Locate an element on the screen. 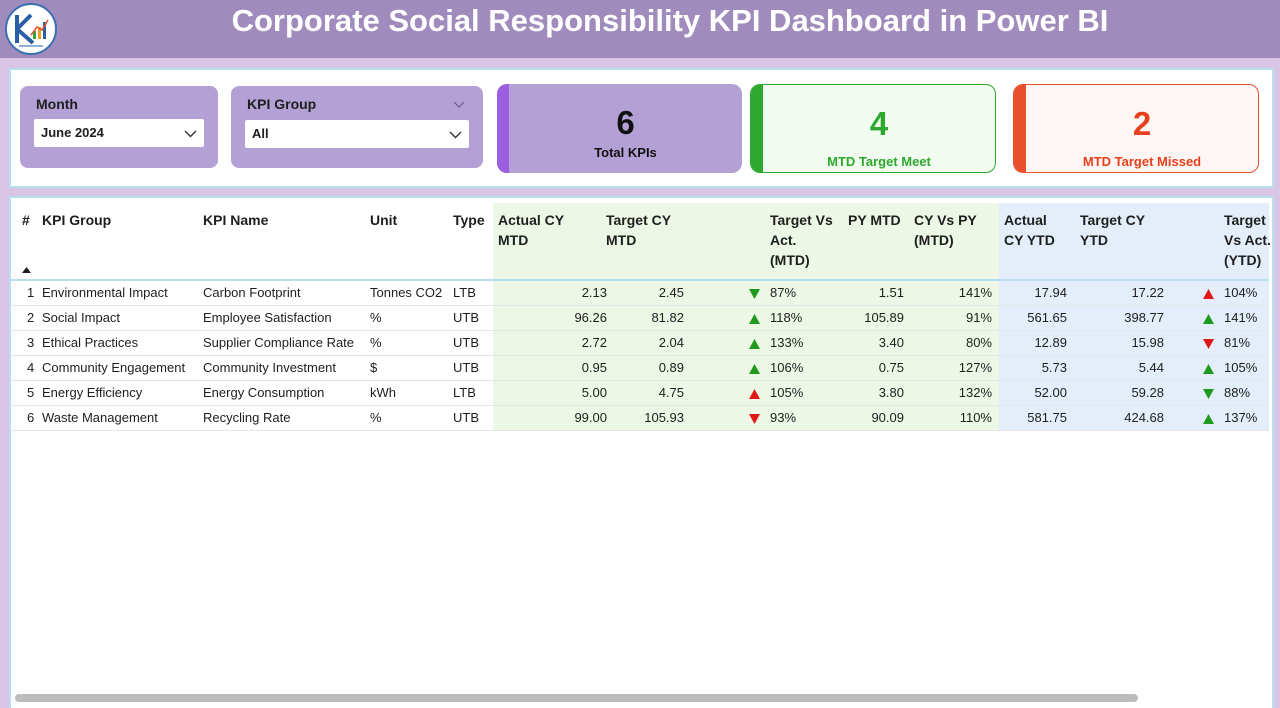 This screenshot has height=708, width=1280. col-header-type: Type is located at coordinates (469, 220).